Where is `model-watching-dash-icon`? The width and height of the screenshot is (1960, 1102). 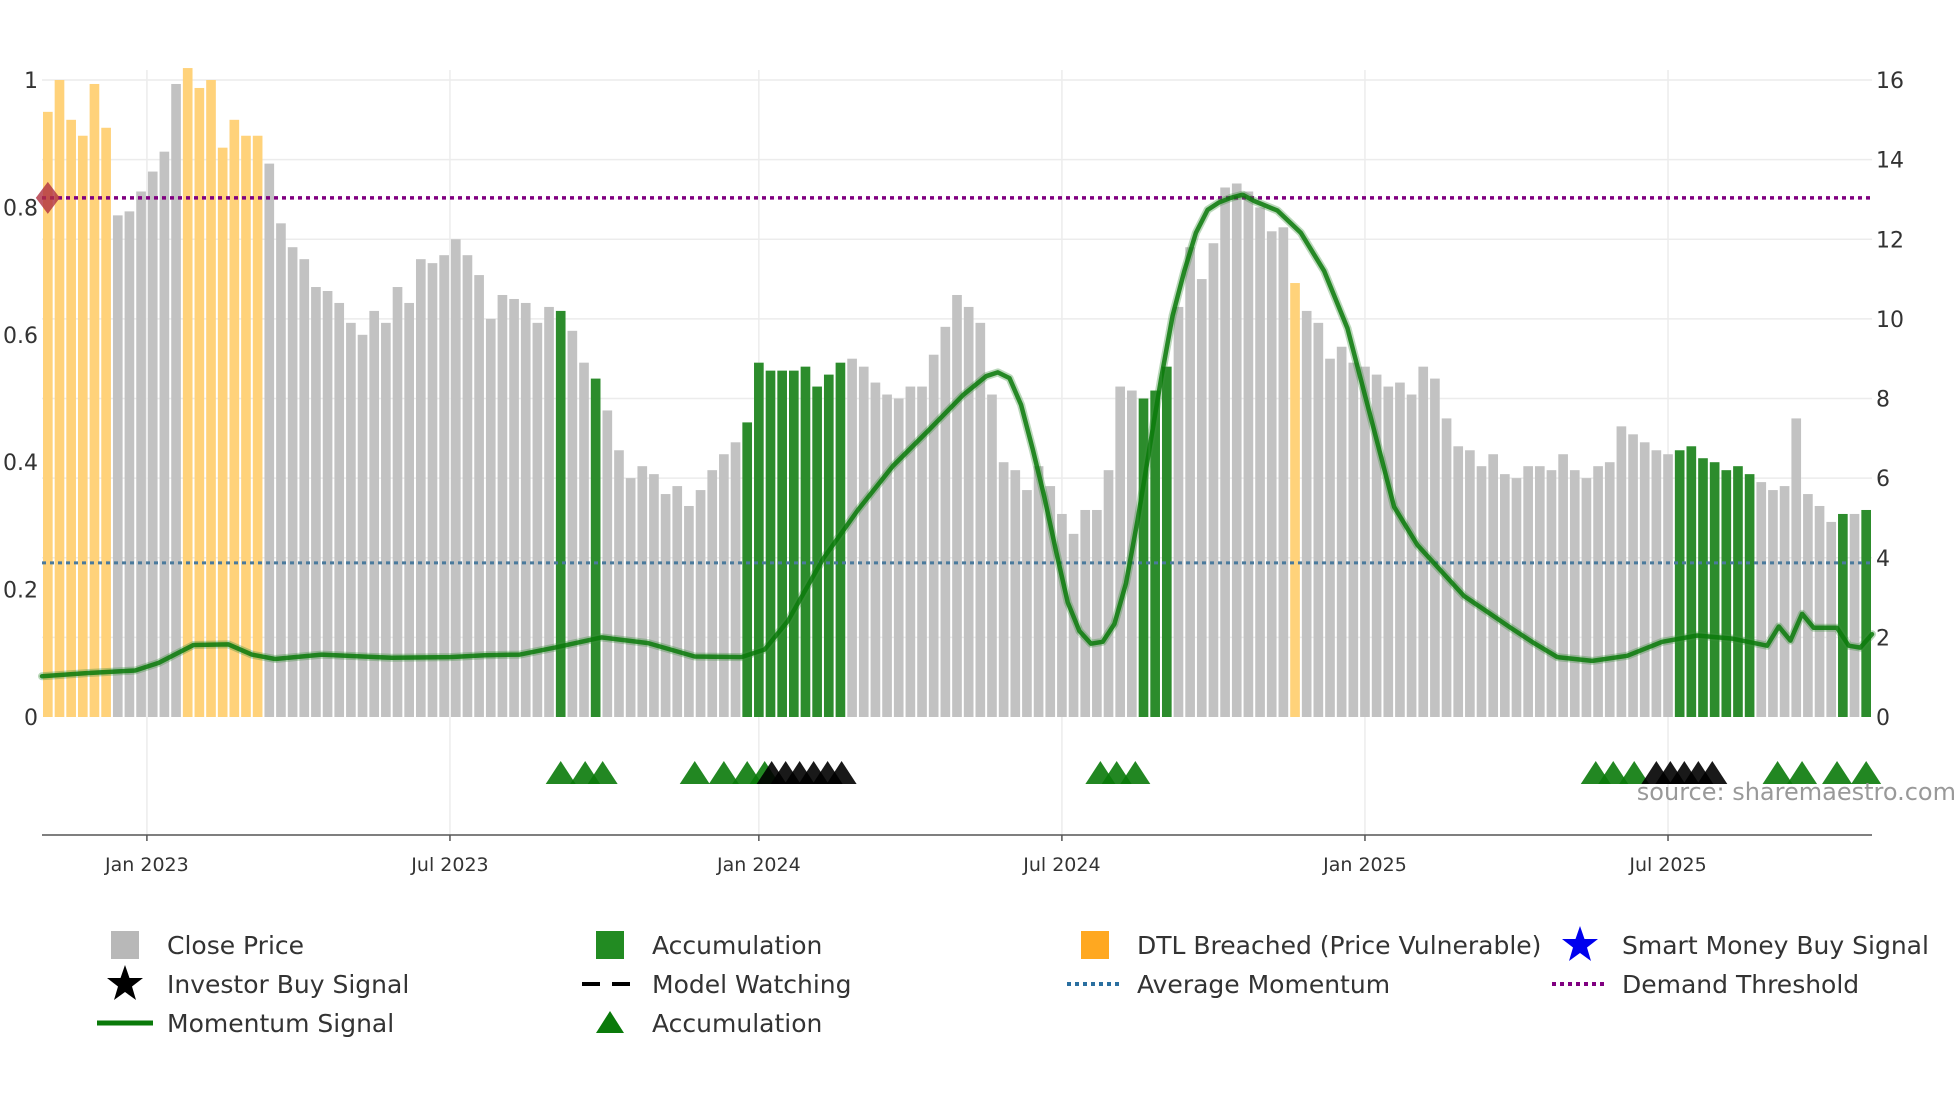 model-watching-dash-icon is located at coordinates (610, 984).